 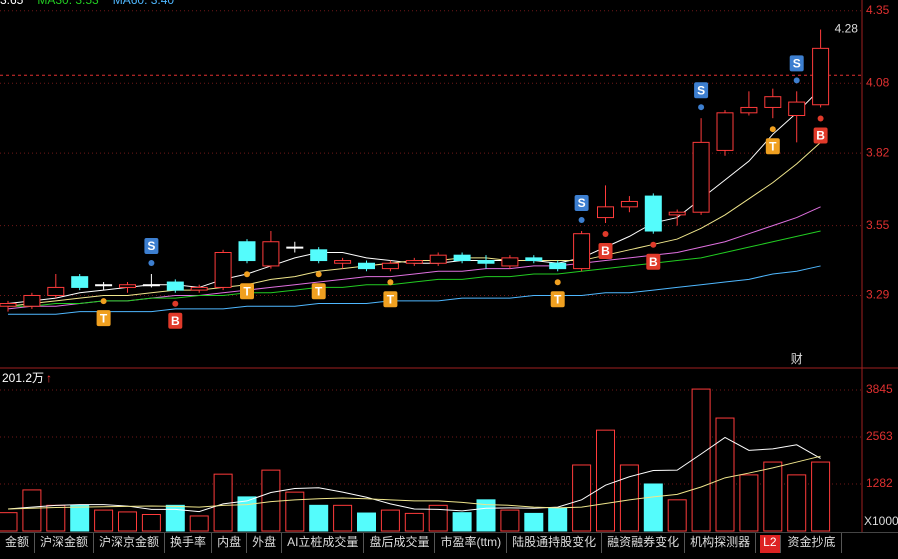 I want to click on tab: 沪深京金额, so click(x=130, y=543).